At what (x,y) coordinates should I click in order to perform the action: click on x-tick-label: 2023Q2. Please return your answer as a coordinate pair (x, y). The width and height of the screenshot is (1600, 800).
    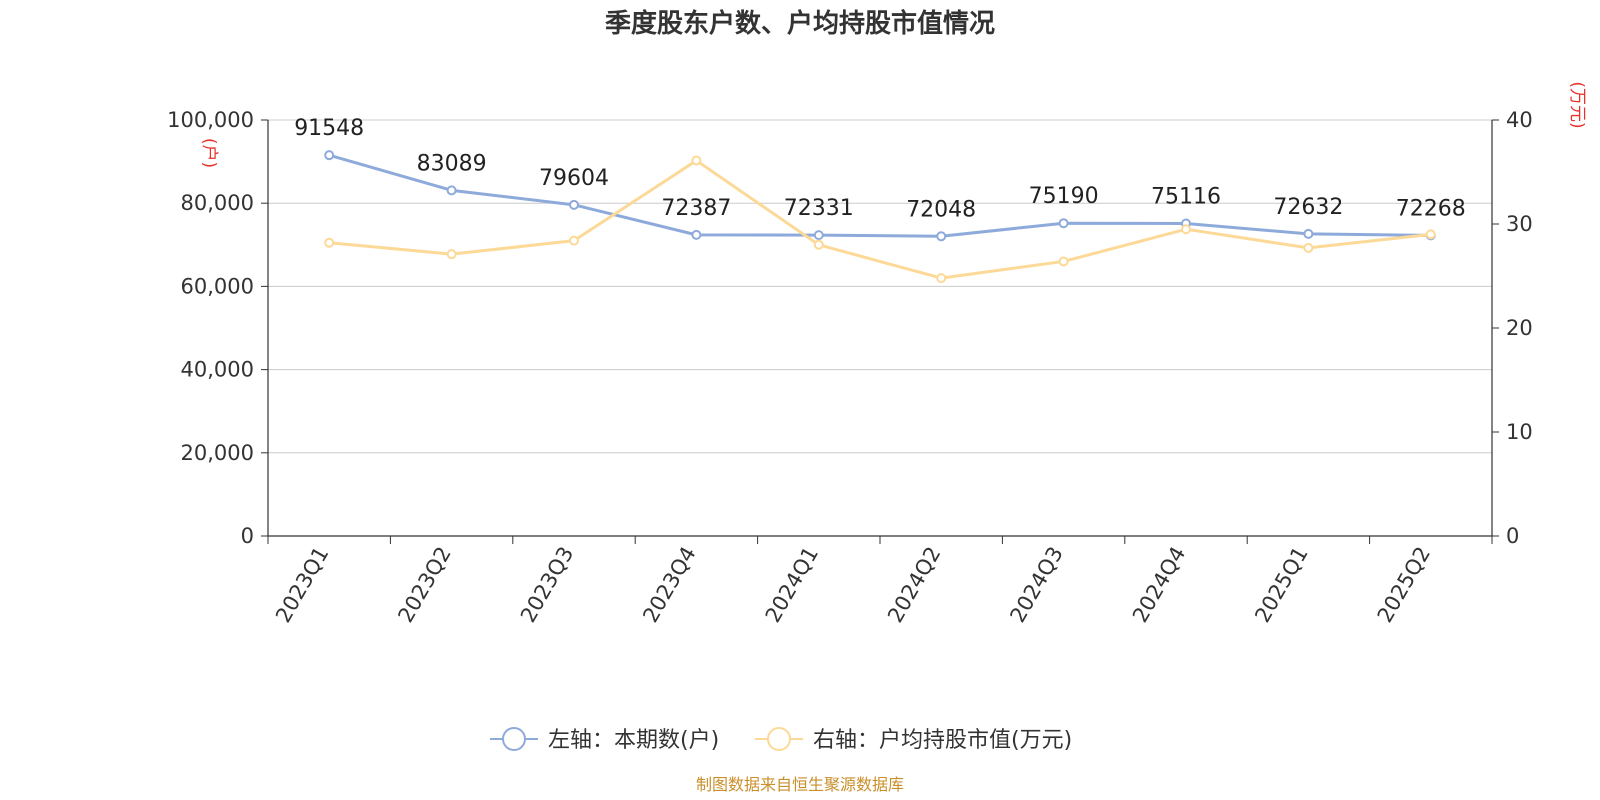
    Looking at the image, I should click on (424, 585).